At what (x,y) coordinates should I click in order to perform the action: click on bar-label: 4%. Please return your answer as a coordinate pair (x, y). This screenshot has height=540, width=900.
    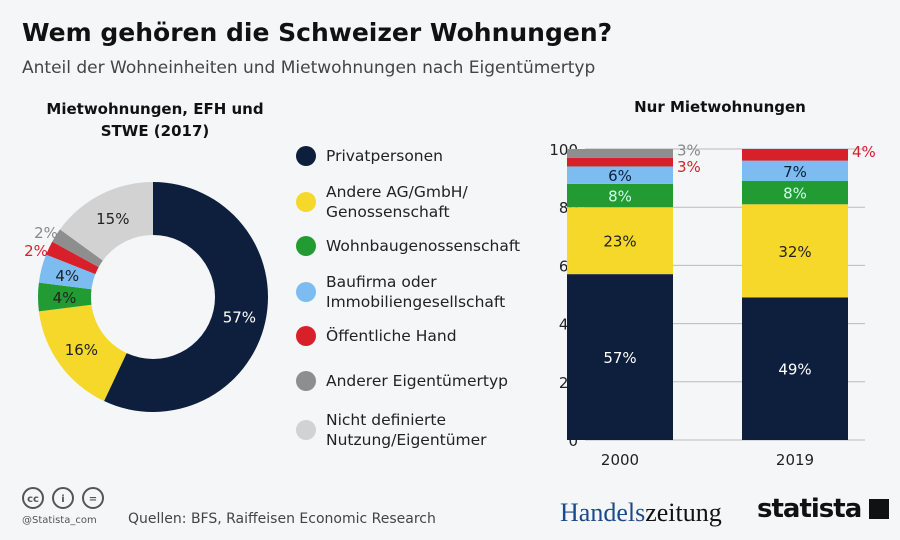
    Looking at the image, I should click on (864, 152).